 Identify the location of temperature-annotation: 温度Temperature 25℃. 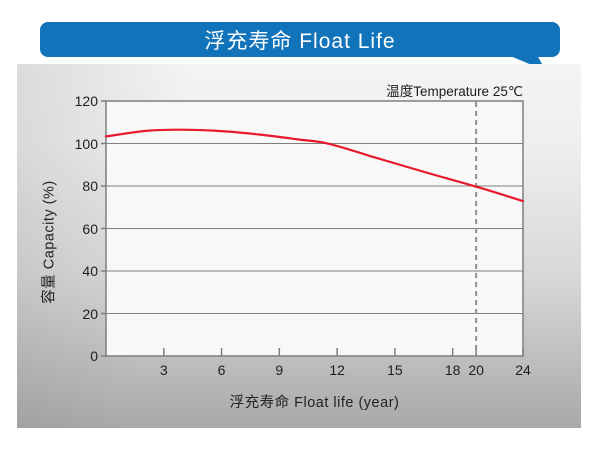
(454, 91).